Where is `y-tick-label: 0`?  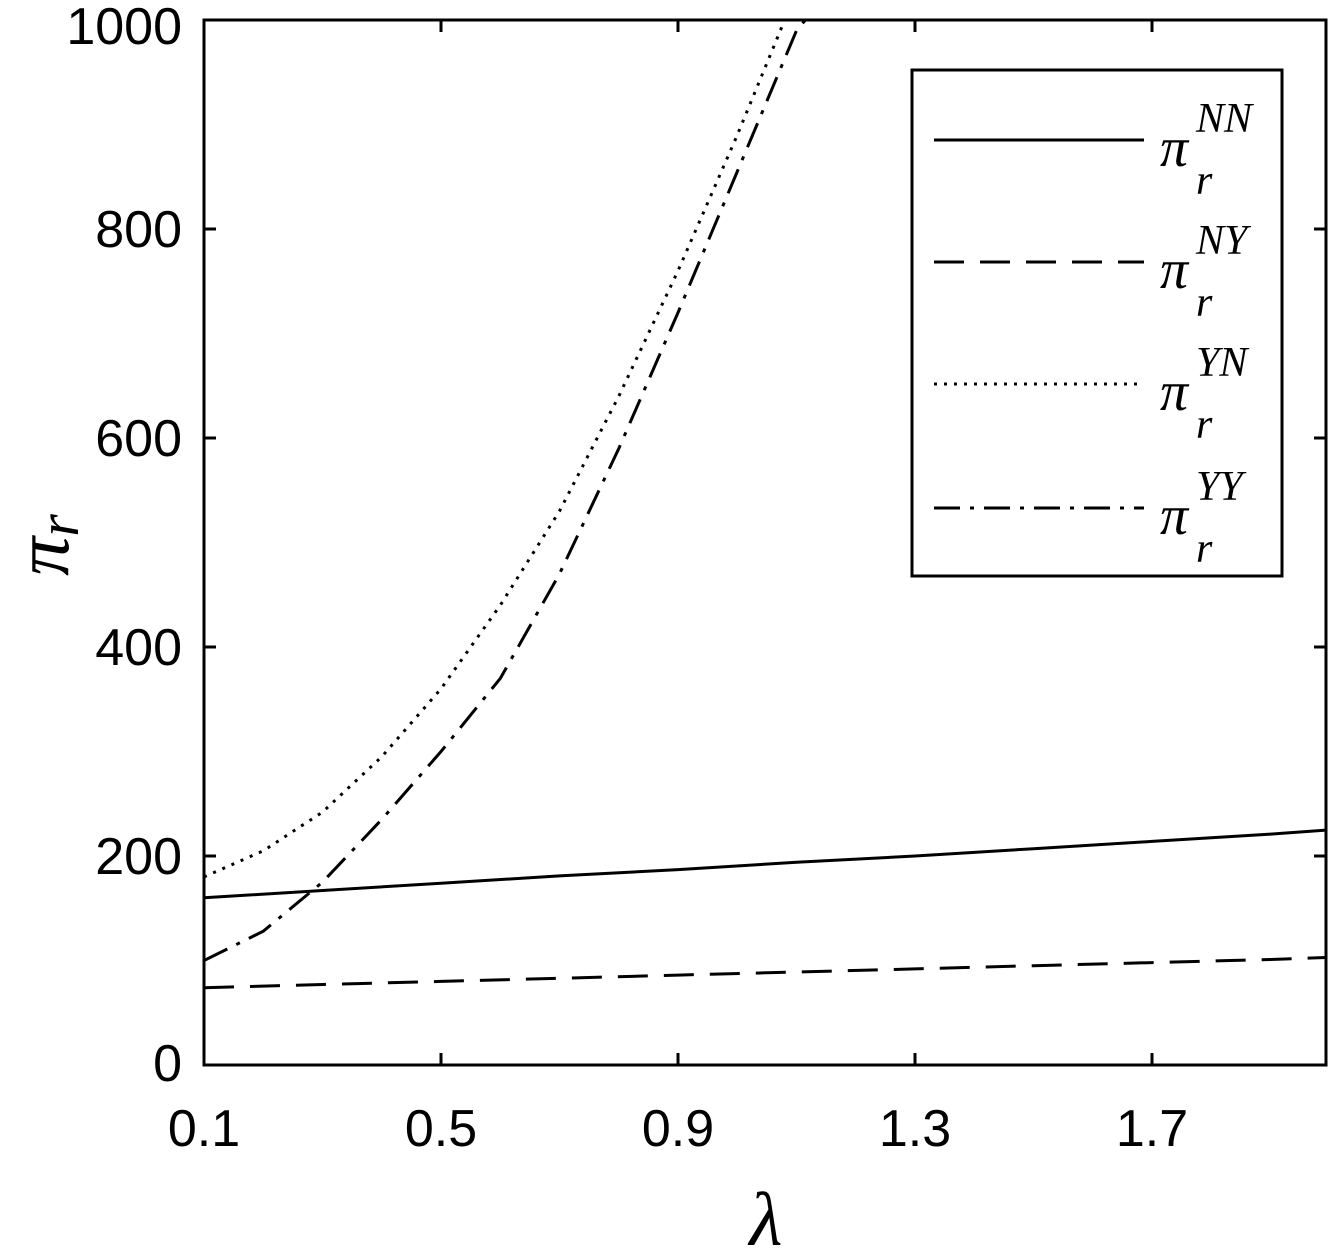 y-tick-label: 0 is located at coordinates (167, 1064).